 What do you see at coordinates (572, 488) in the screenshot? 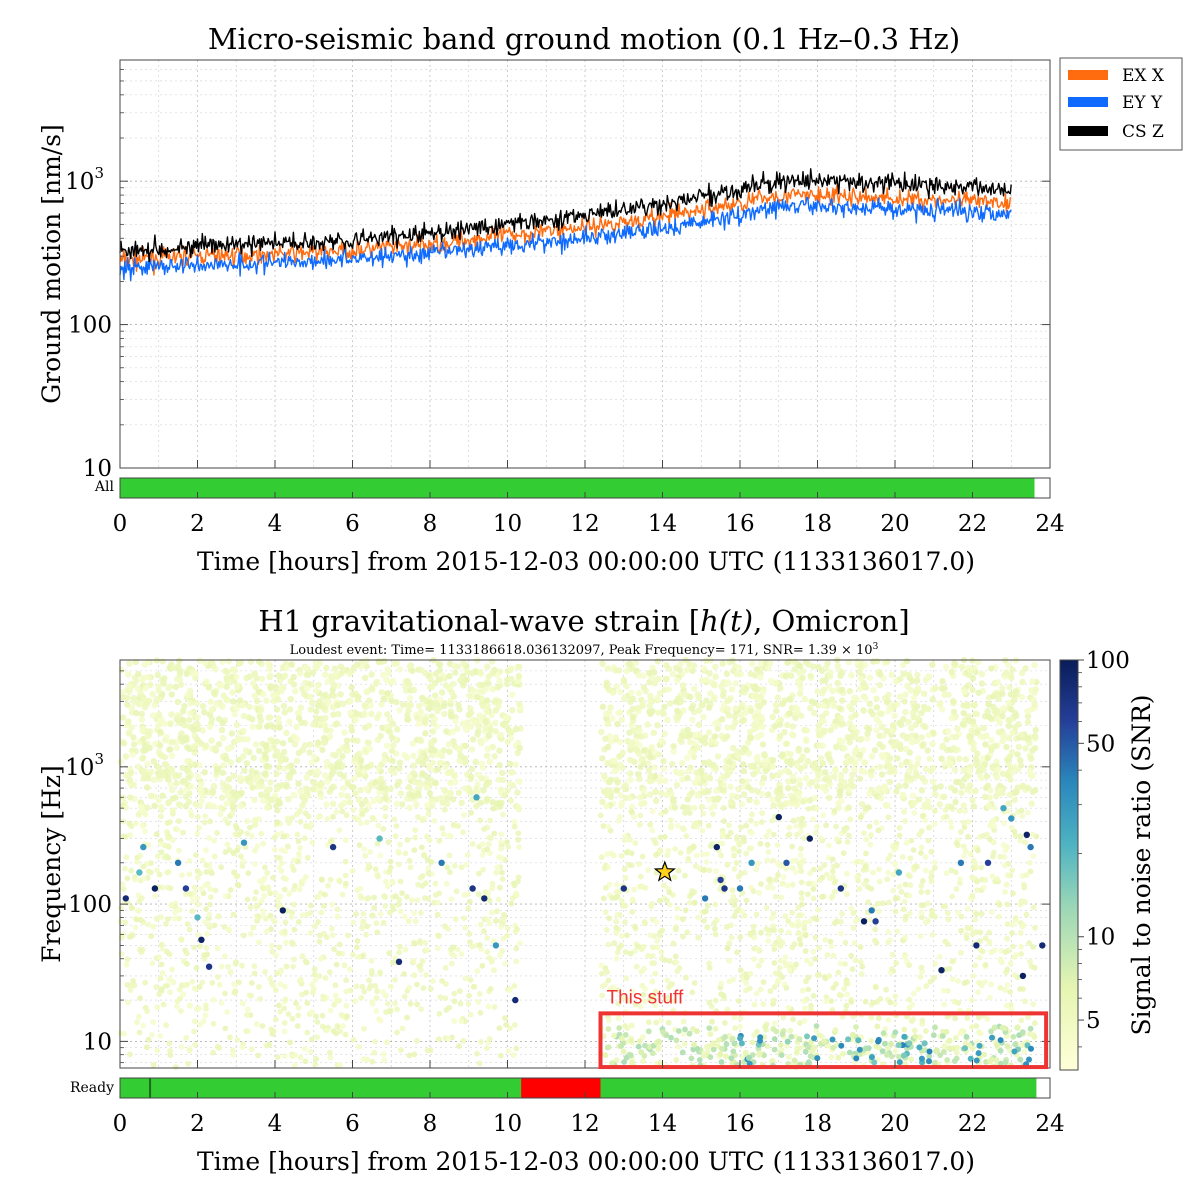
I see `seismic-segment-bar: All` at bounding box center [572, 488].